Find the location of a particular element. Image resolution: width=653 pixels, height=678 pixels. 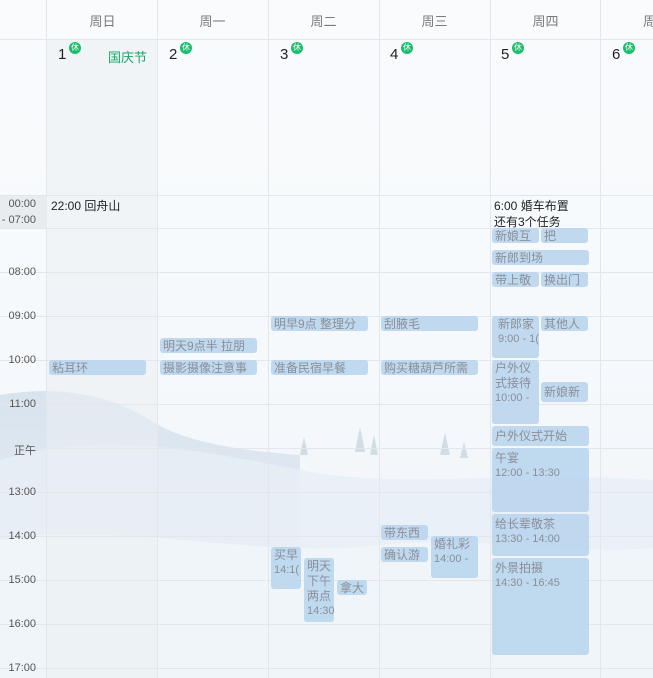

event-title: 下午 is located at coordinates (319, 581).